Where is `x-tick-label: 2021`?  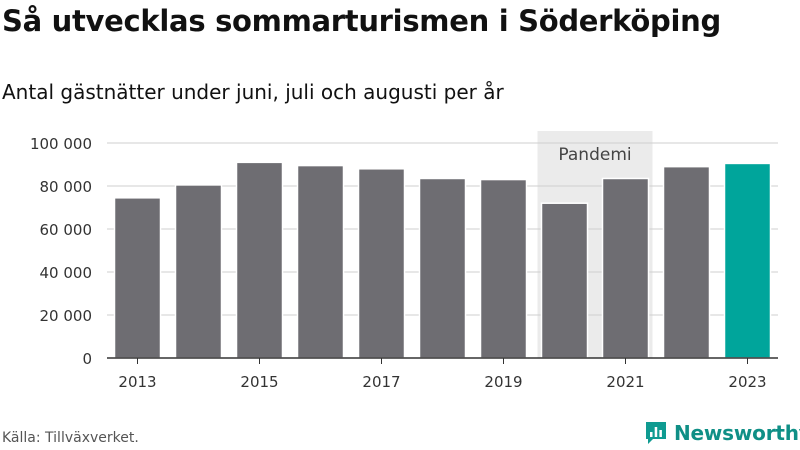 x-tick-label: 2021 is located at coordinates (625, 382).